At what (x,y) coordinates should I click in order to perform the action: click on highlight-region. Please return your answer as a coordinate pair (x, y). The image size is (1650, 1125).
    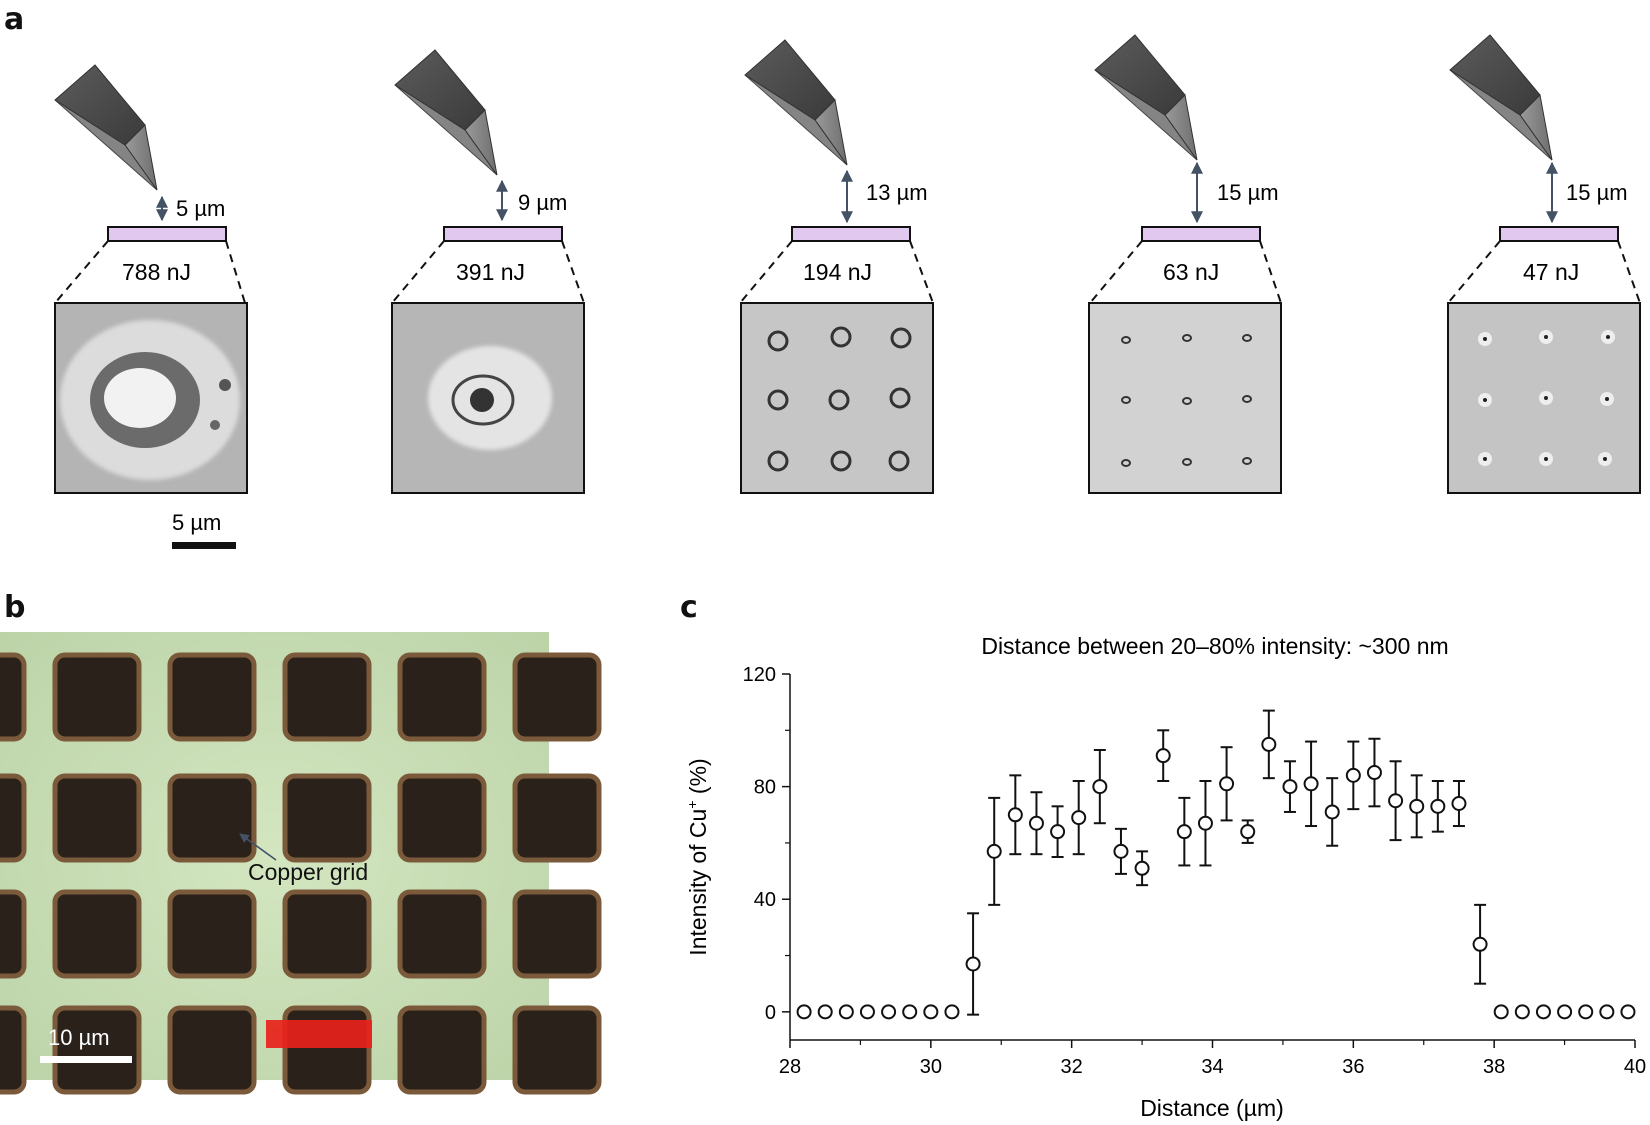
    Looking at the image, I should click on (319, 1034).